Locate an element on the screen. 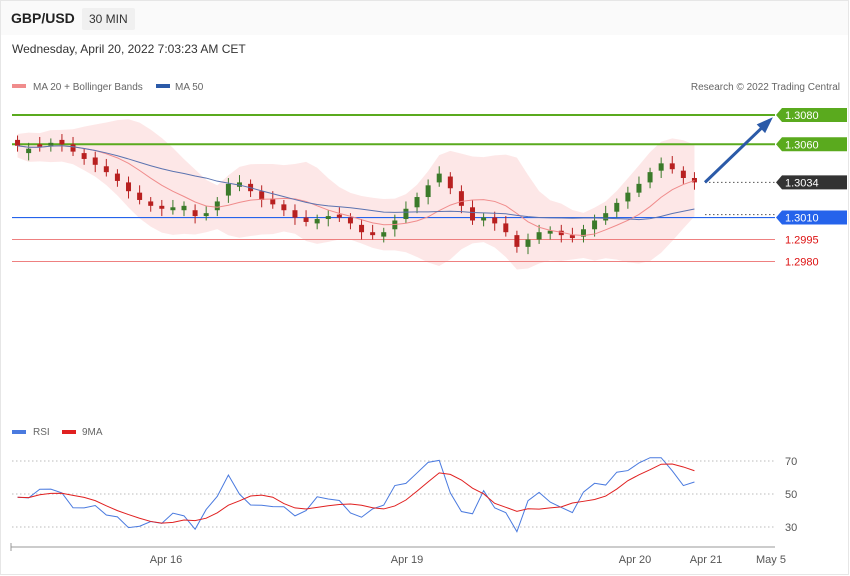 This screenshot has height=576, width=850. rsi-ma-line is located at coordinates (356, 493).